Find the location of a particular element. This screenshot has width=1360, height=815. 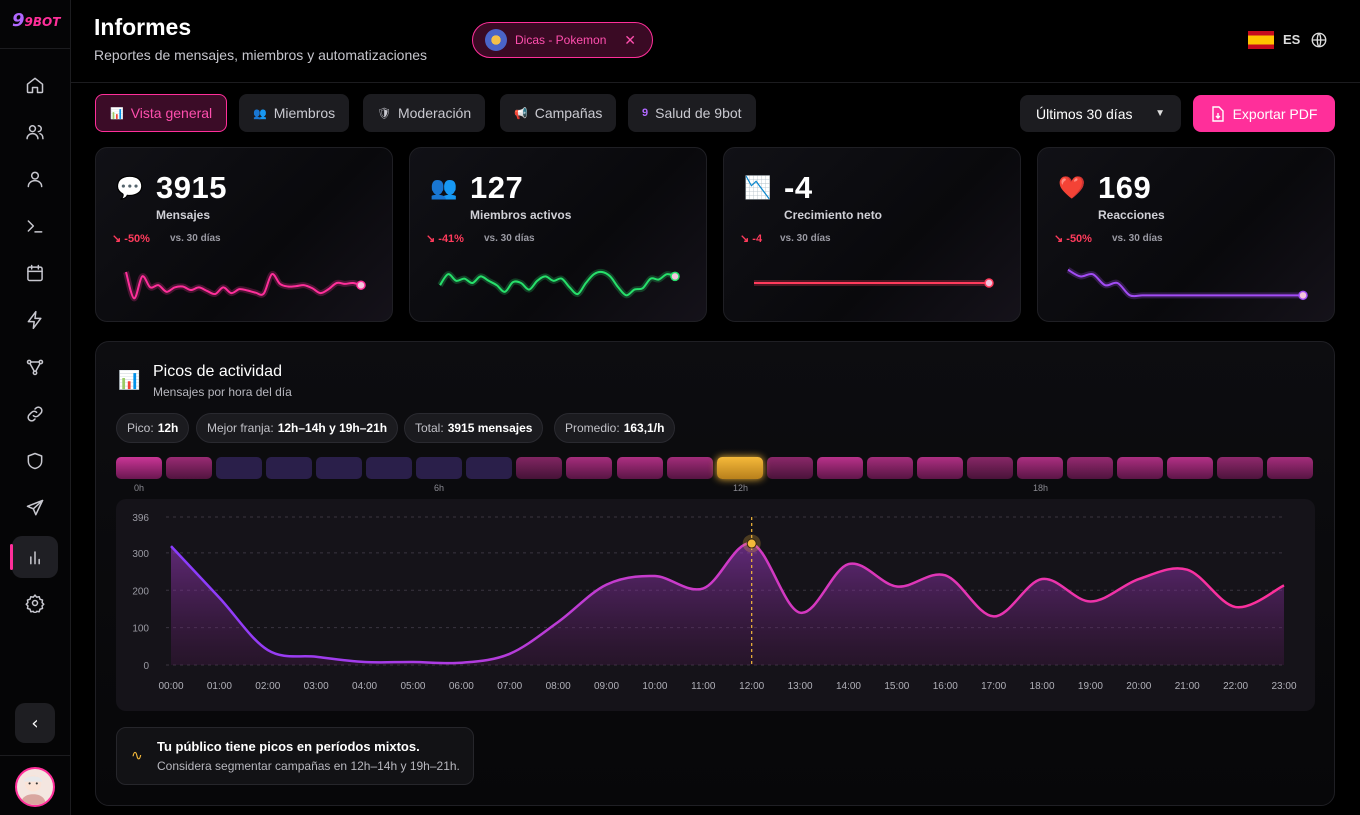

page-title: Informes is located at coordinates (143, 27).